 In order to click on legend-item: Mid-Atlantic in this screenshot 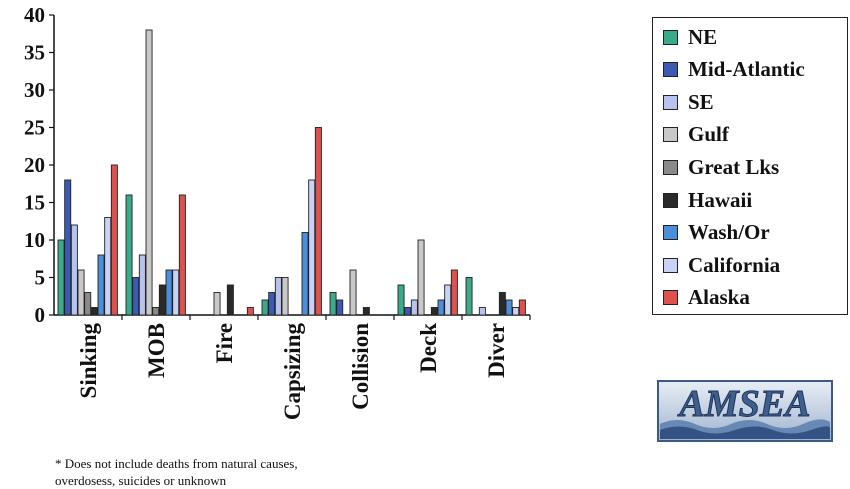, I will do `click(734, 70)`.